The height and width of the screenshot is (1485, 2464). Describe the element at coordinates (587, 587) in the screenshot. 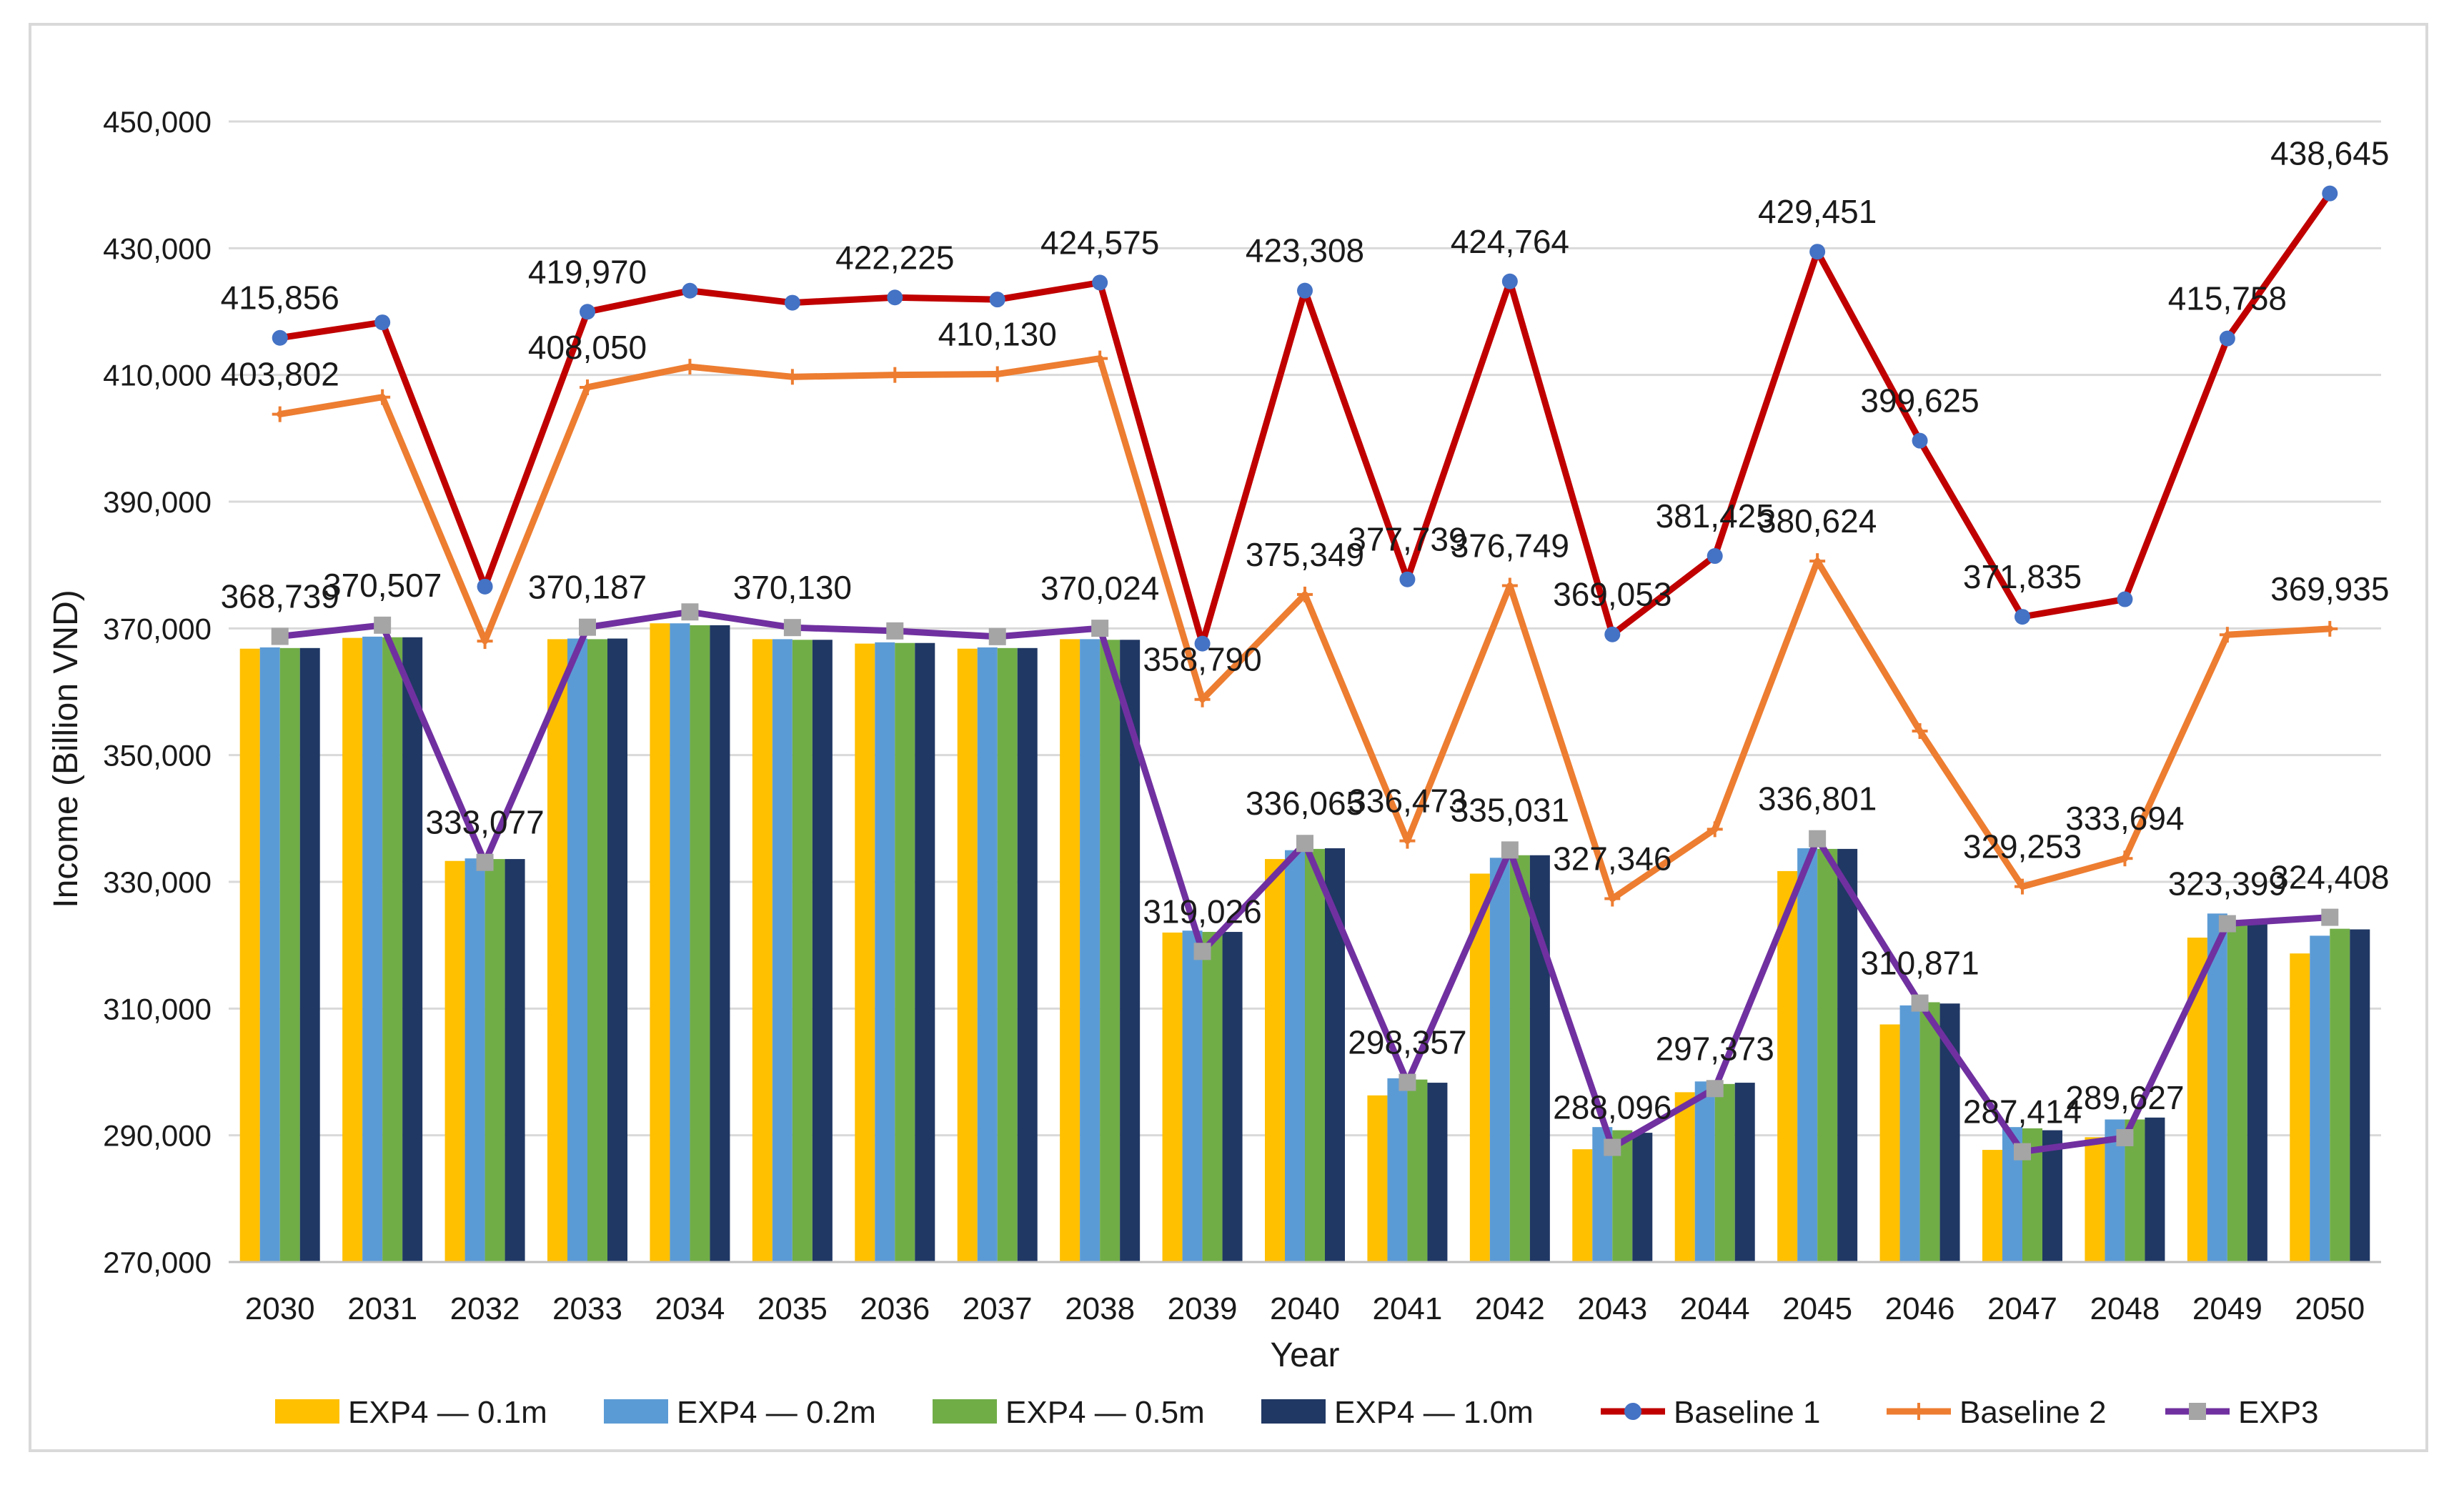

I see `data-label-exp3: 370,187` at that location.